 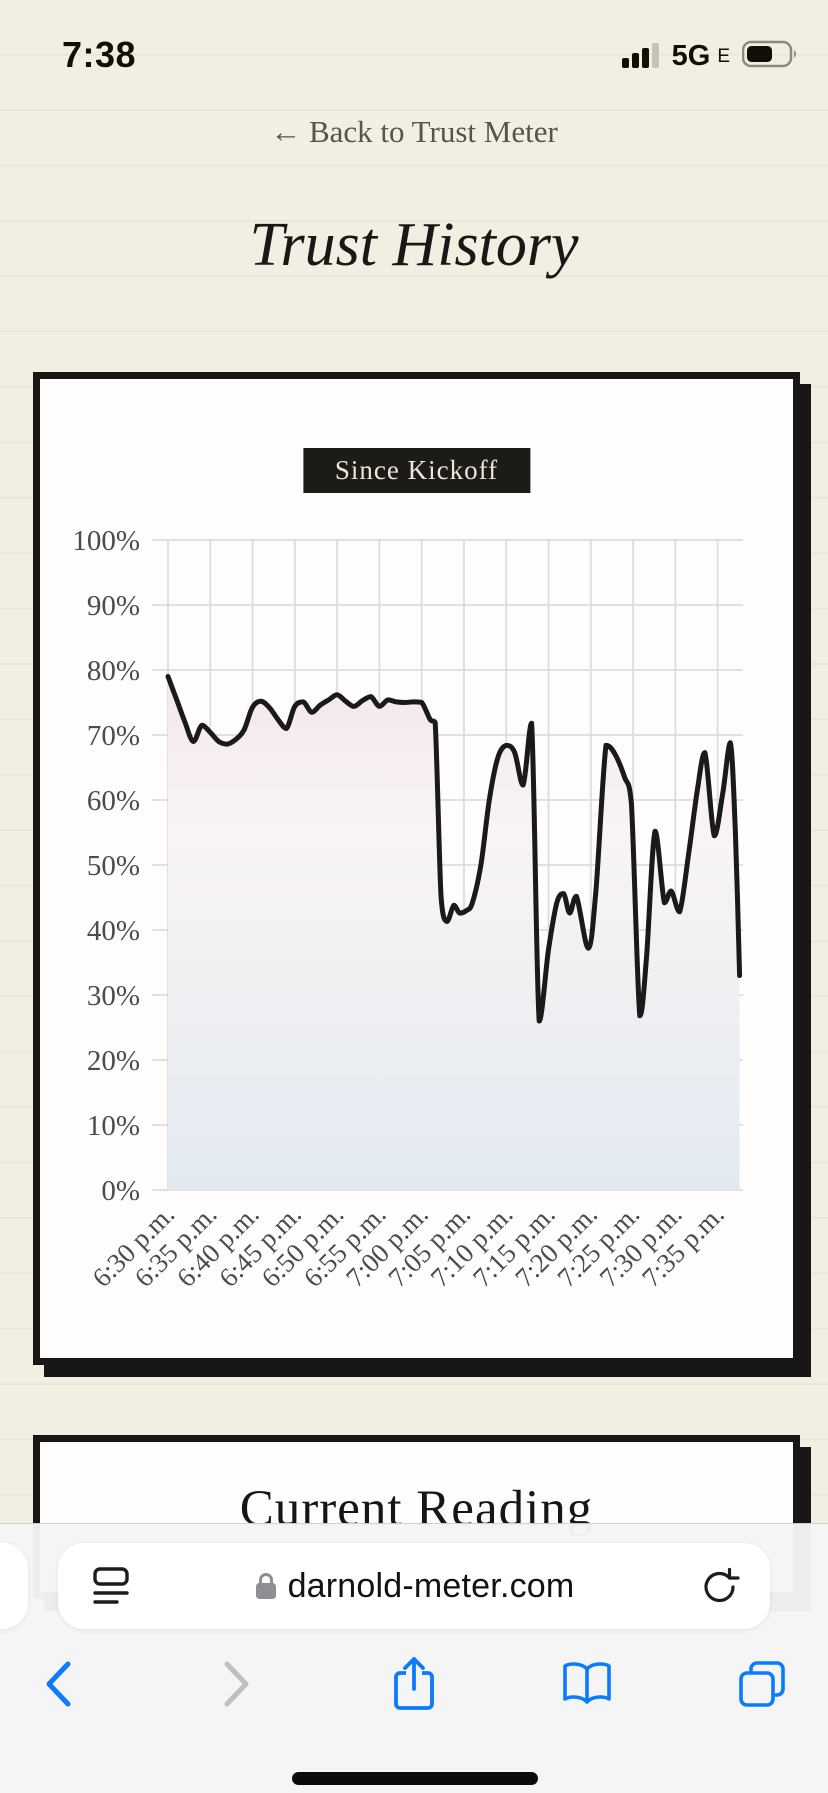 What do you see at coordinates (113, 996) in the screenshot?
I see `svg-text: 30%` at bounding box center [113, 996].